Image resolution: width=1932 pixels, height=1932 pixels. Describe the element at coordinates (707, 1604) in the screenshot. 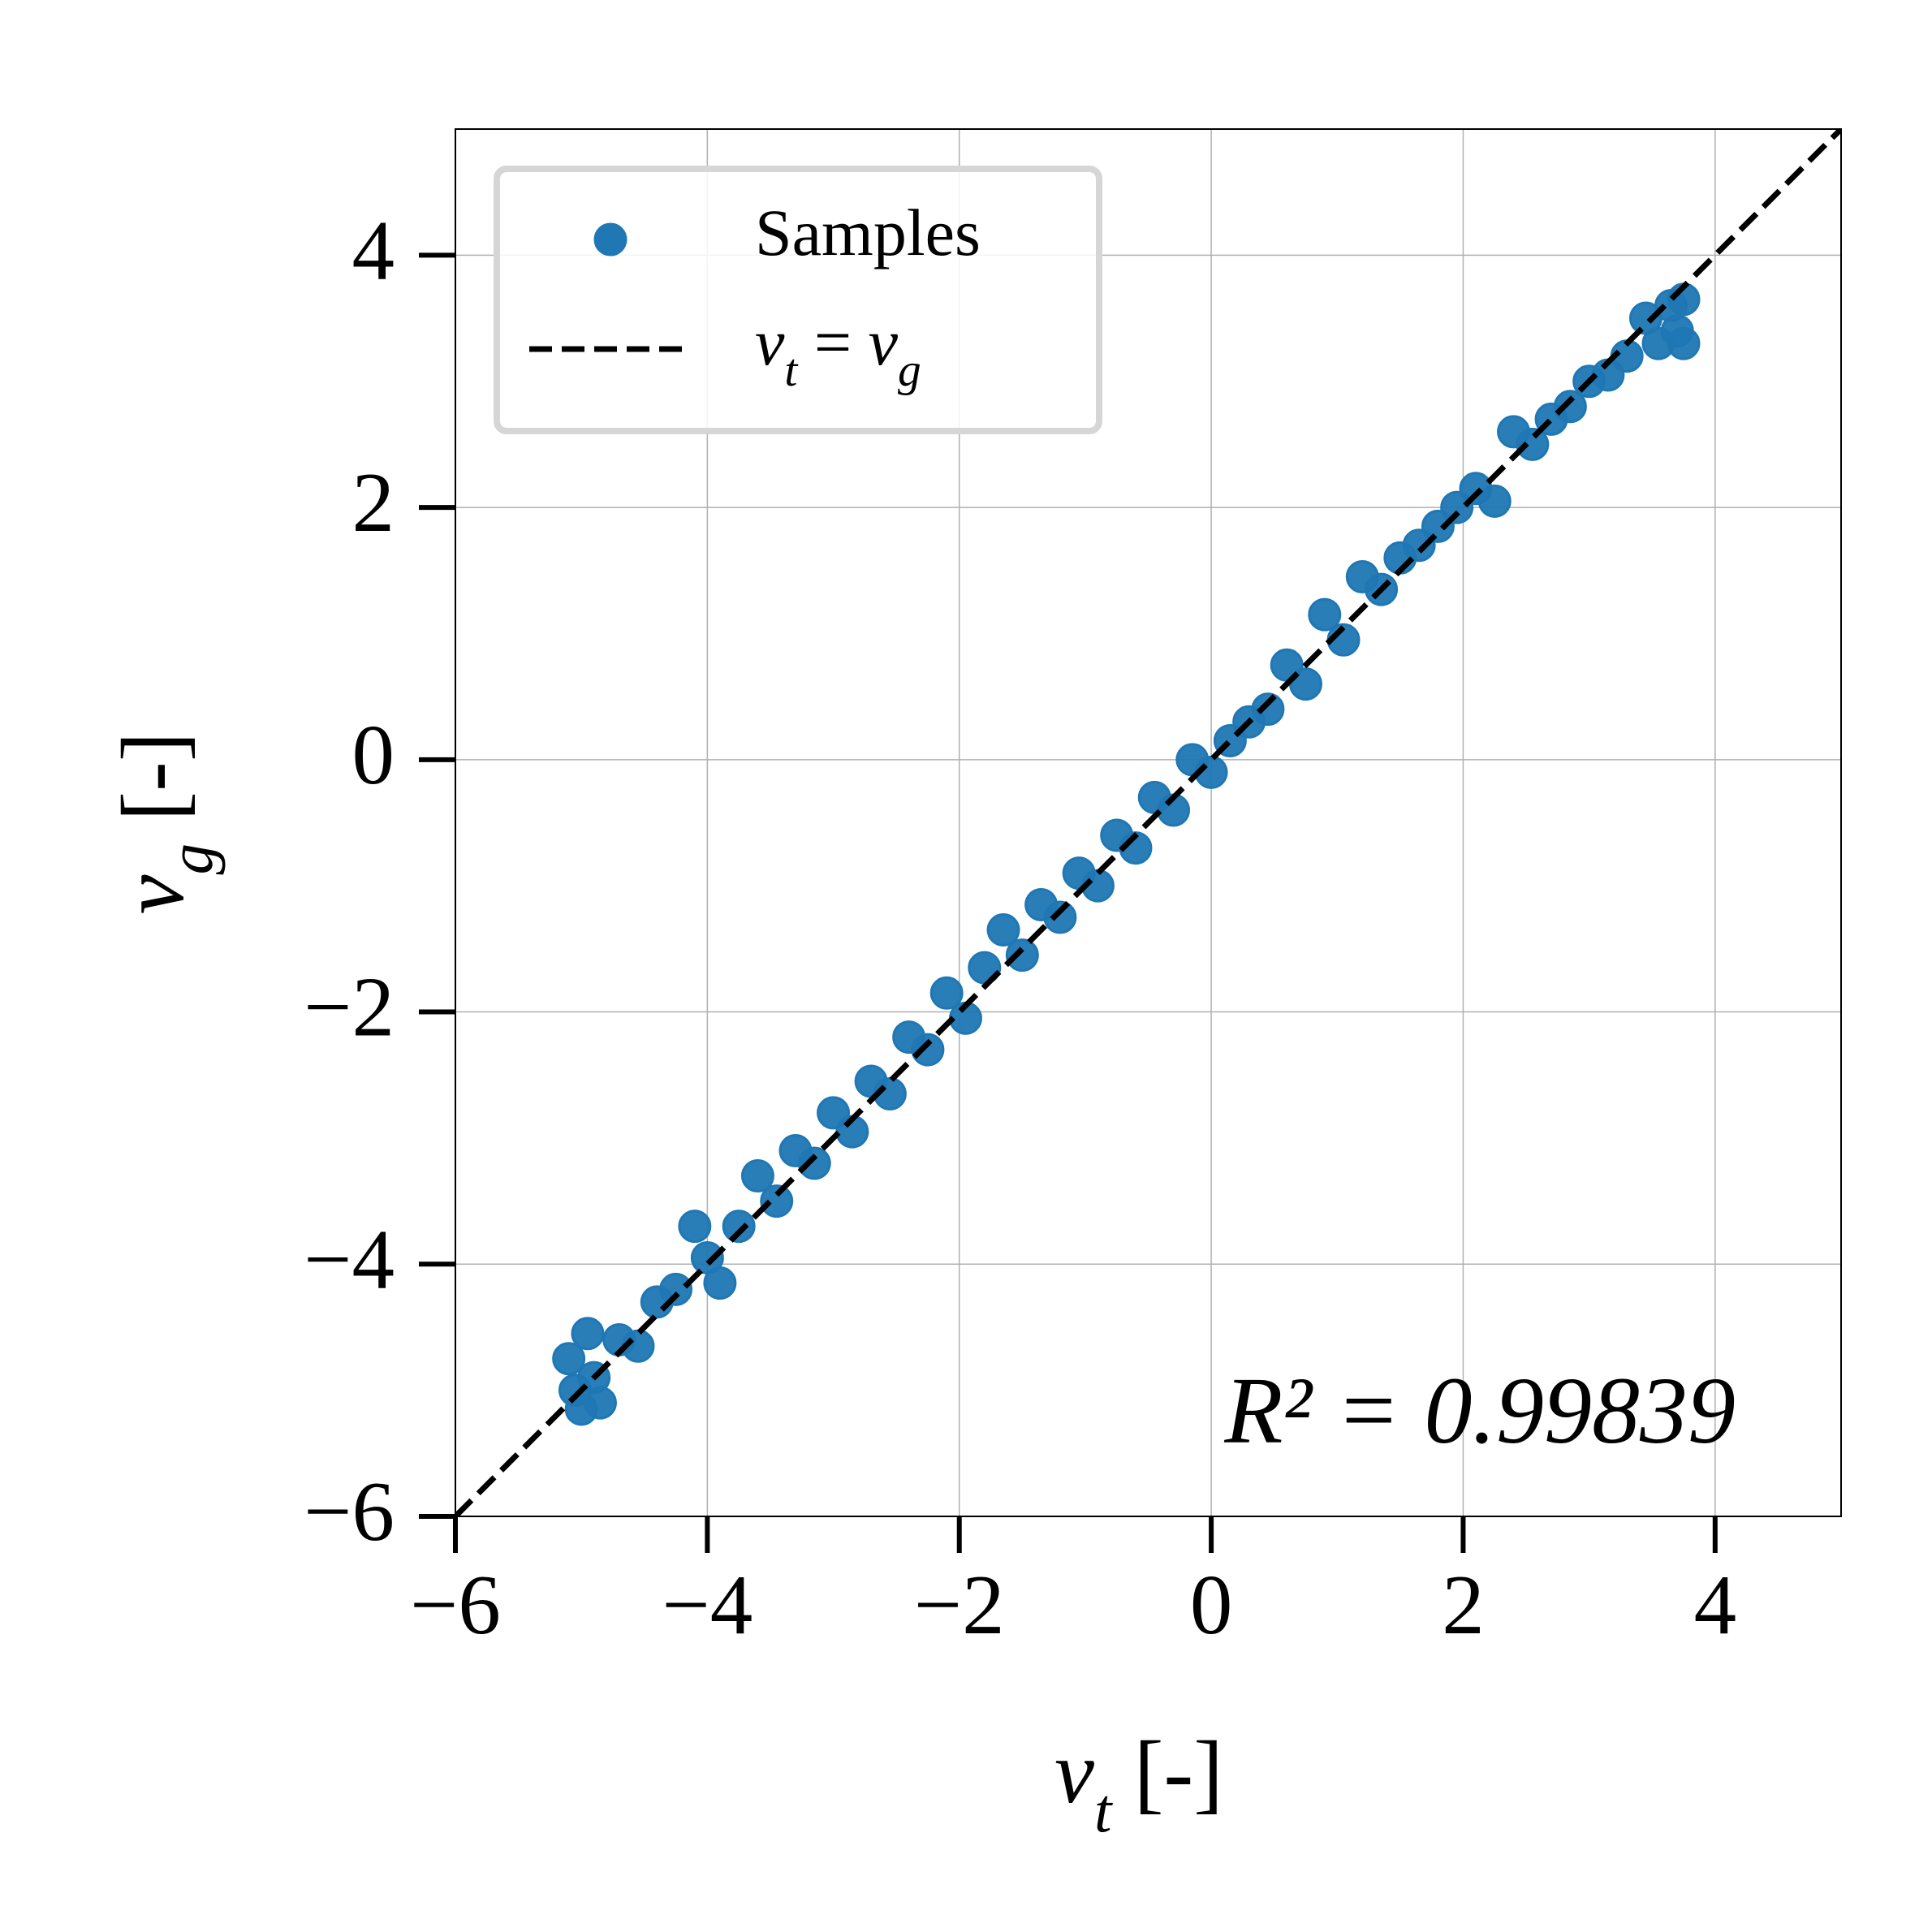

I see `x-tick-label: −4` at that location.